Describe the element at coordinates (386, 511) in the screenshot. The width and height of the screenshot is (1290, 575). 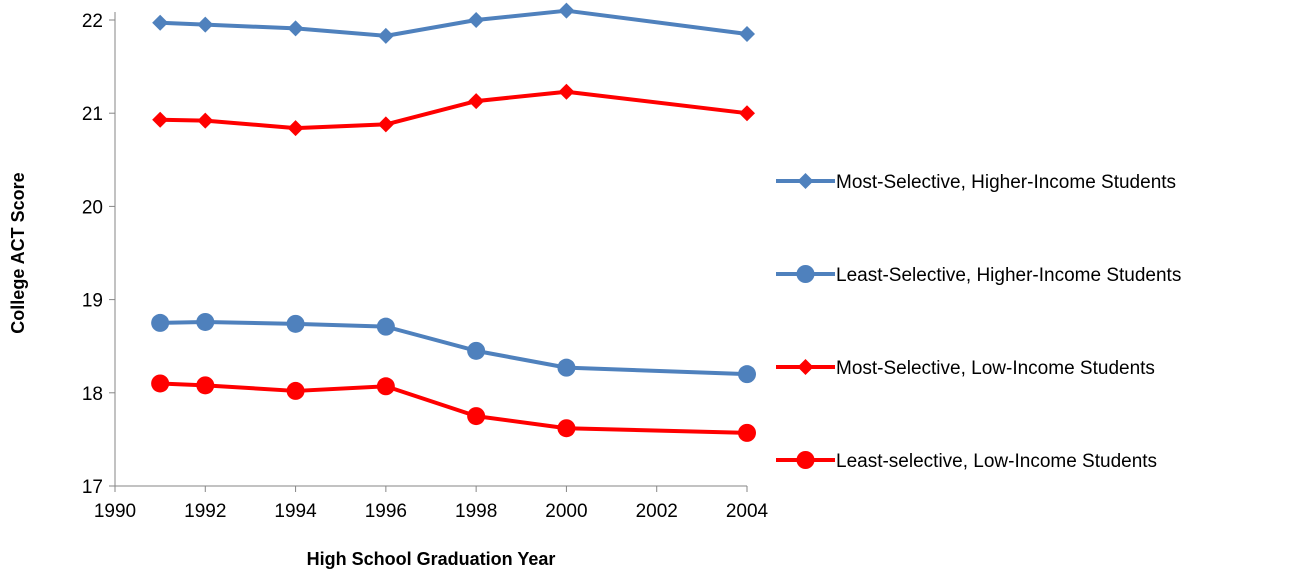
I see `x-tick-label: 1996` at that location.